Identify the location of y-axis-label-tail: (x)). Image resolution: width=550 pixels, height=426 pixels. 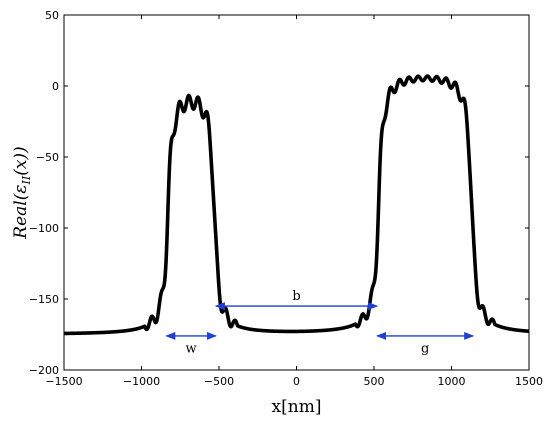
(21, 160).